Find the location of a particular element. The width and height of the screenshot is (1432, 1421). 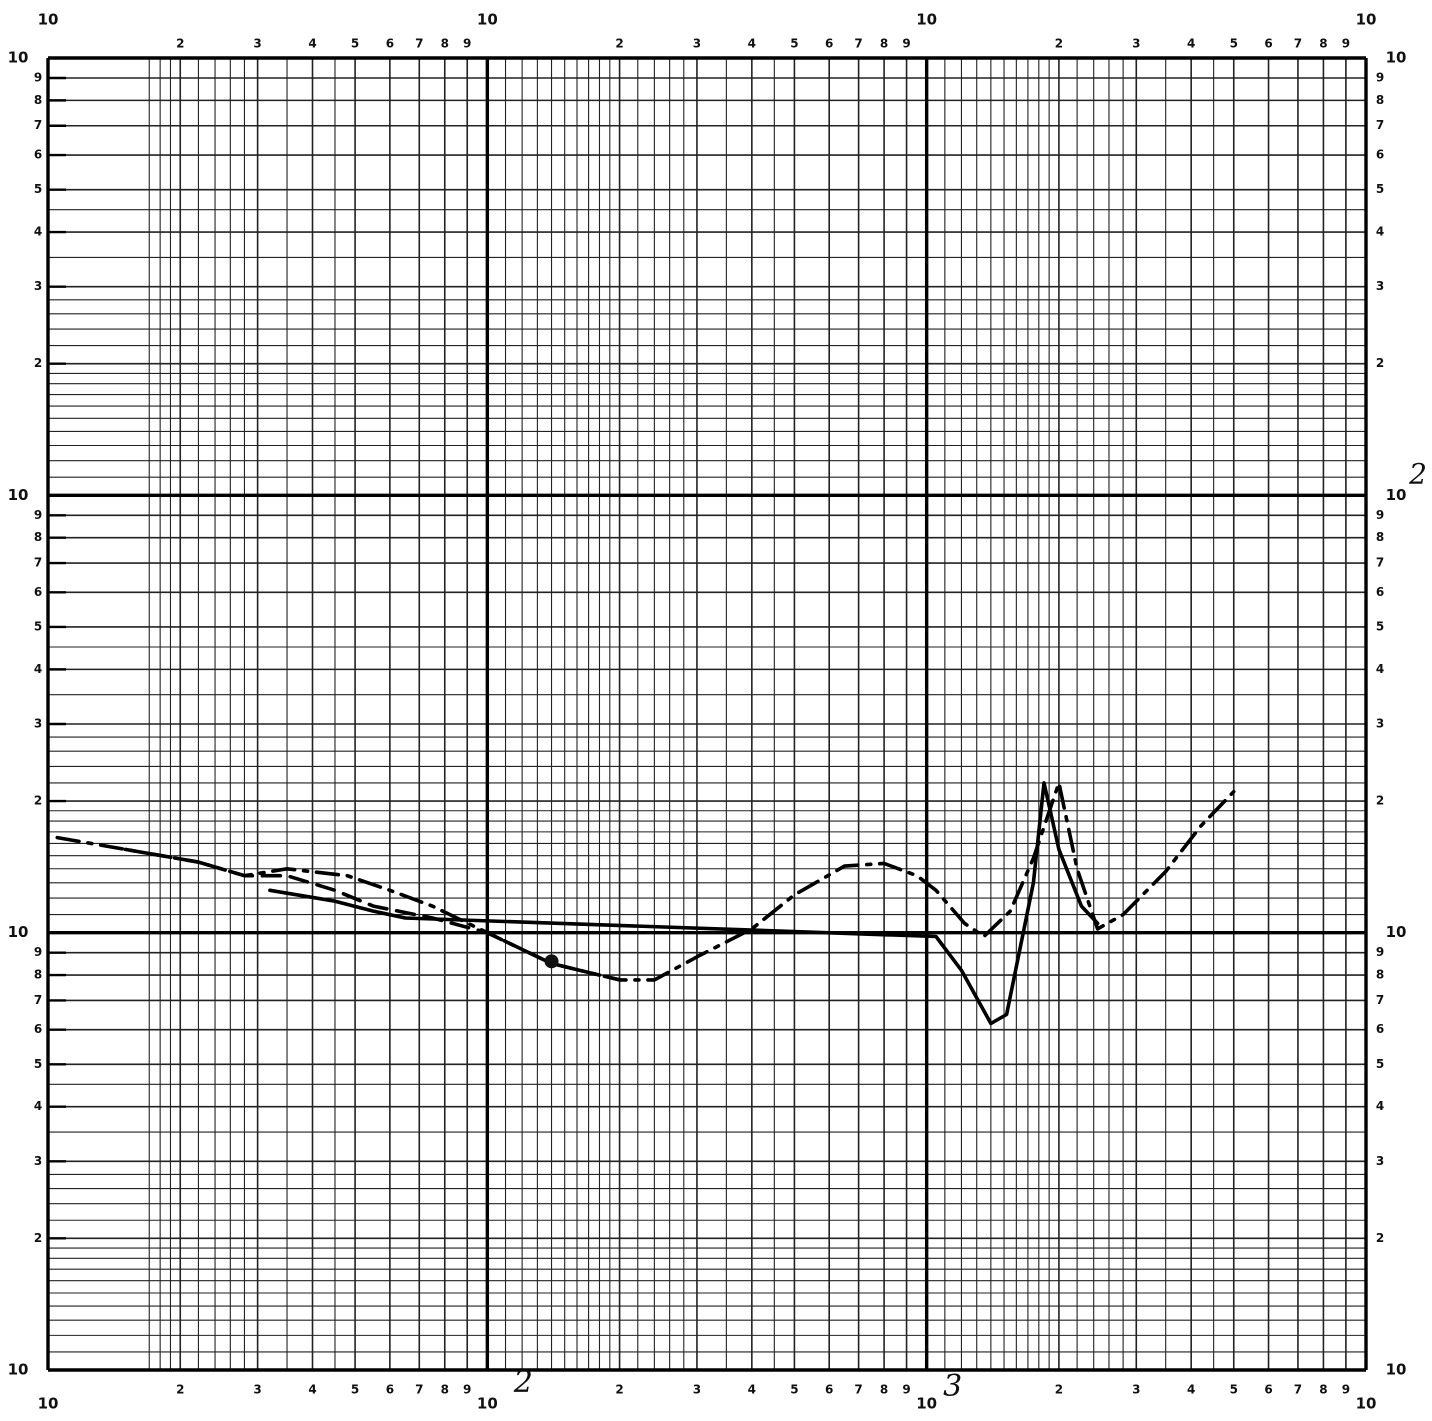

handwritten-right-label: 2 is located at coordinates (1417, 473).